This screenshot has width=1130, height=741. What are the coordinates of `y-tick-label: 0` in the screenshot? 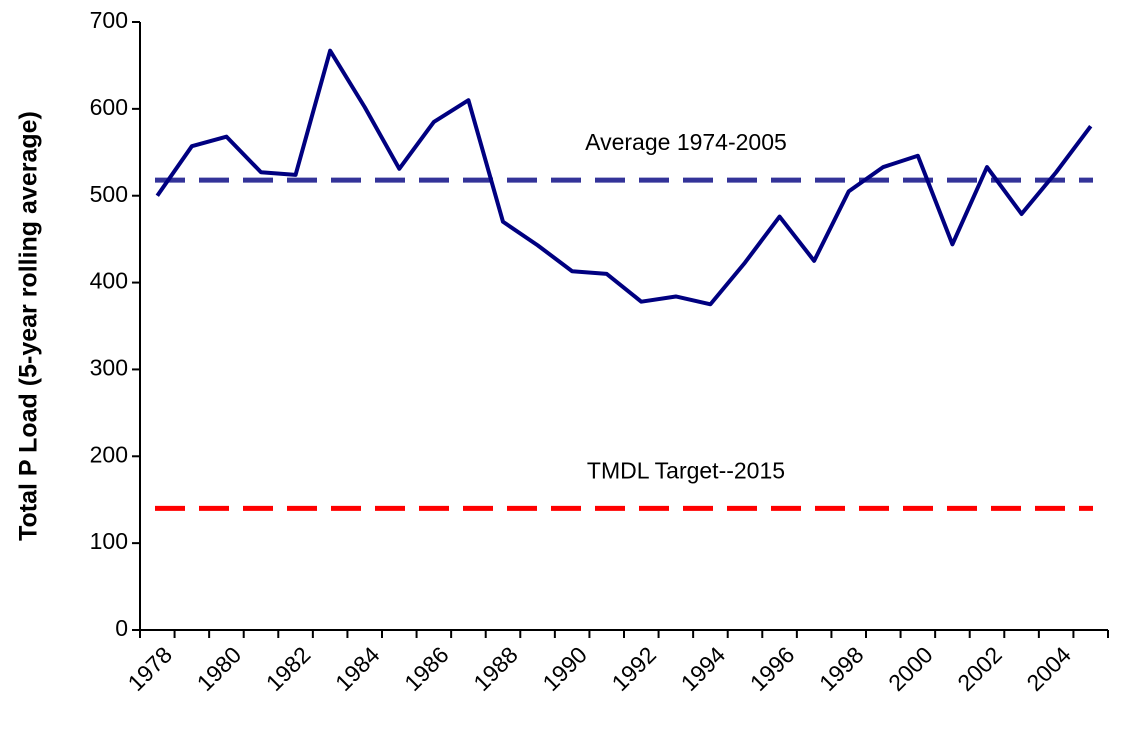 It's located at (121, 628).